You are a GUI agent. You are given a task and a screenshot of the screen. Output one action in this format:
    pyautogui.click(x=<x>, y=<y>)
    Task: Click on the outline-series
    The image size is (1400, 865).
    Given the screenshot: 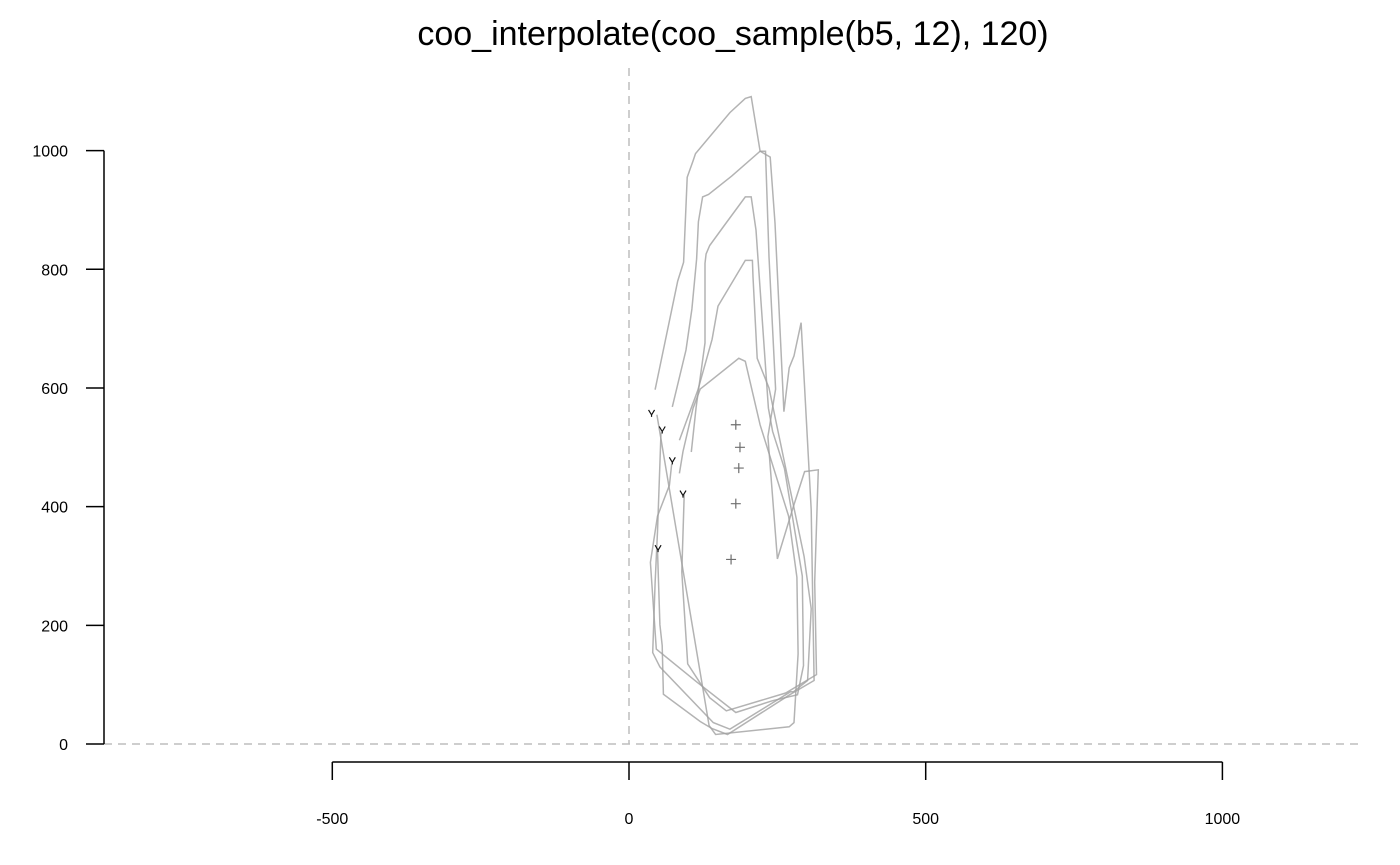 What is the action you would take?
    pyautogui.click(x=734, y=415)
    